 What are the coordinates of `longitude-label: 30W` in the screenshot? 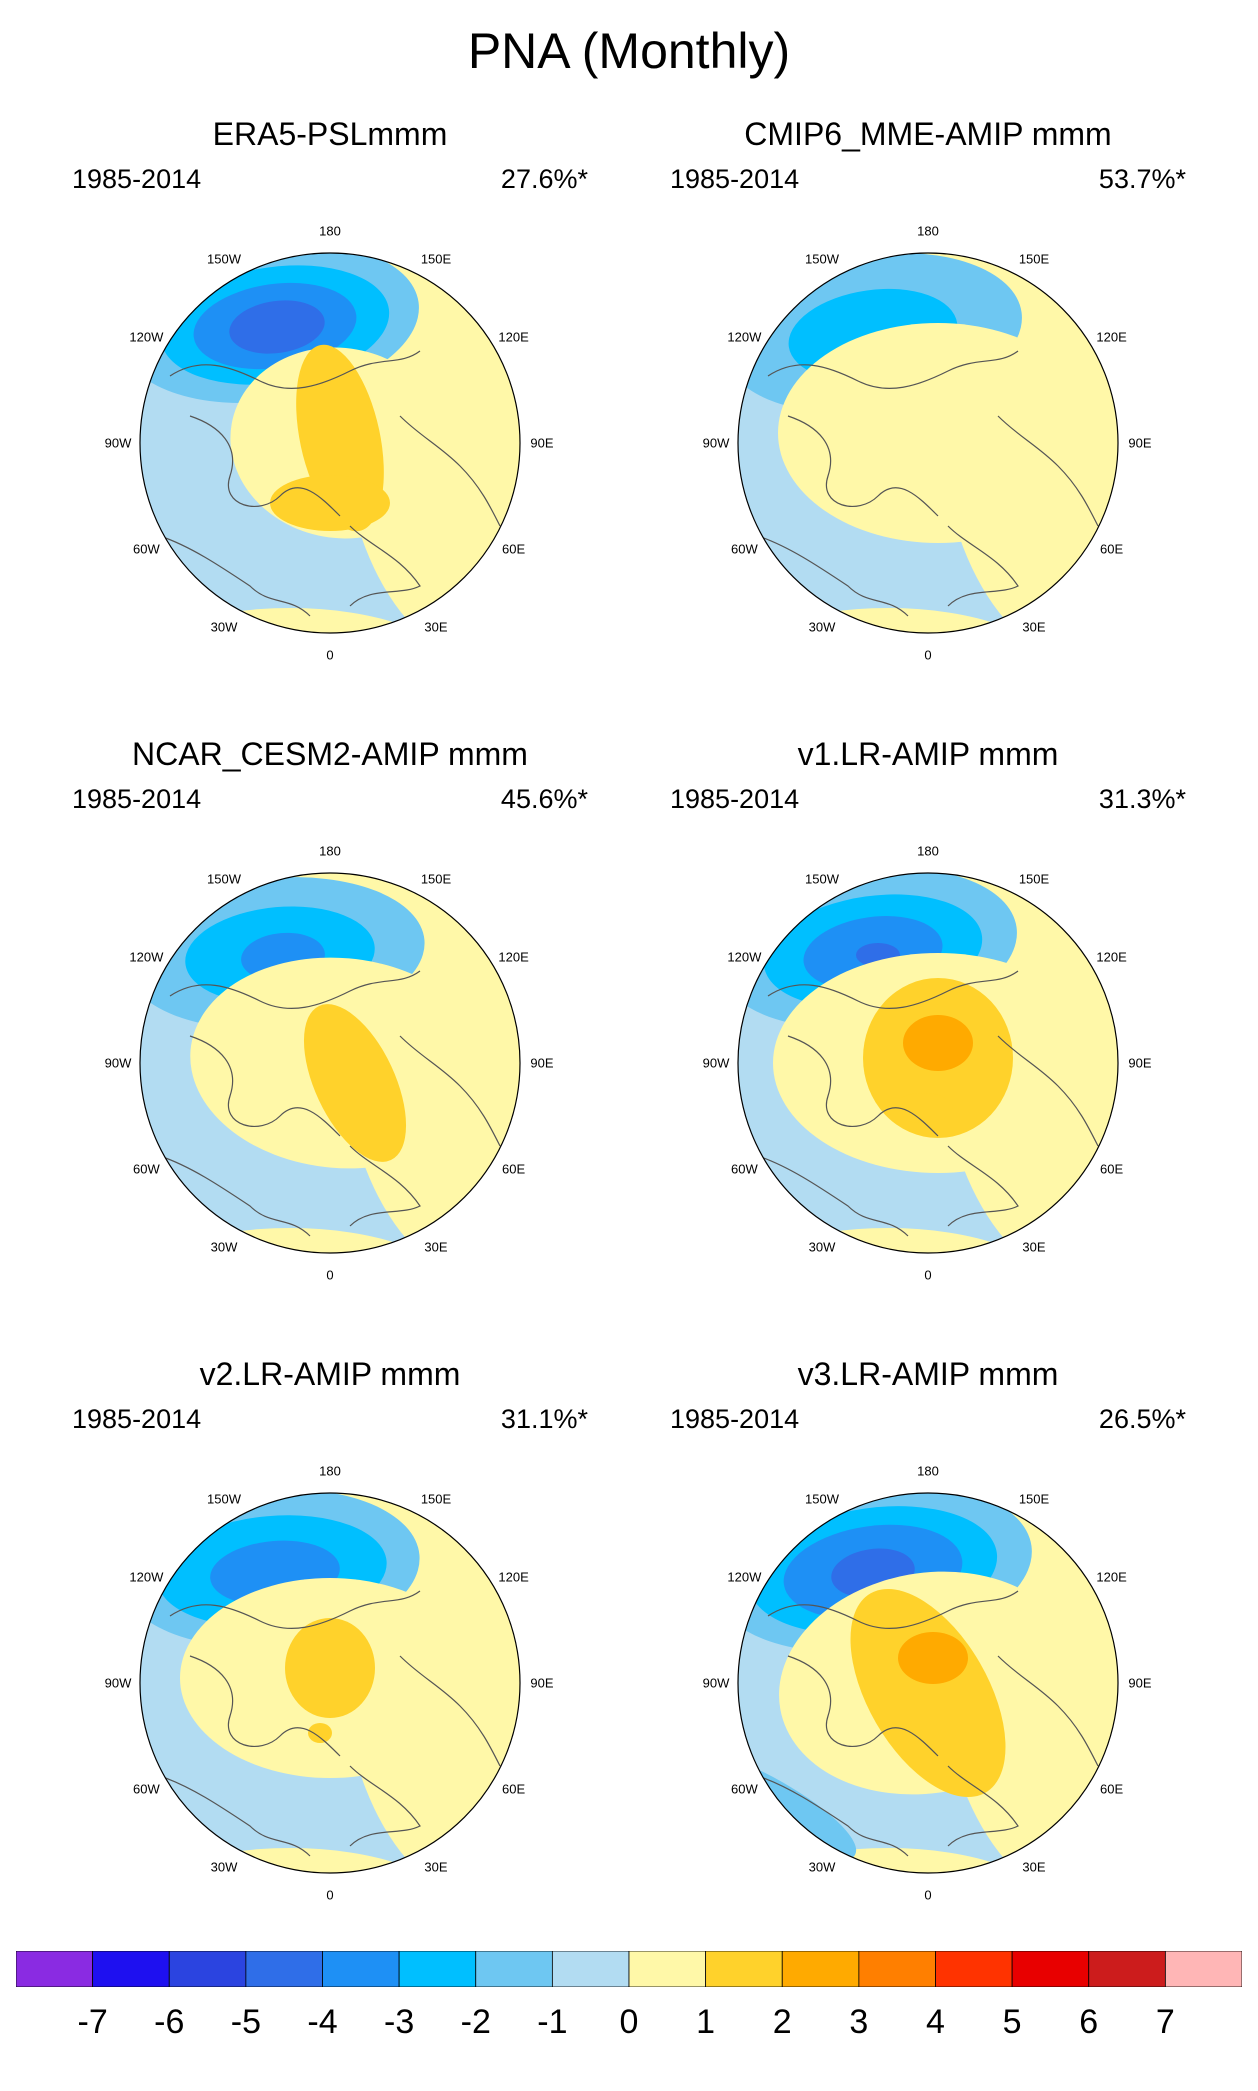 It's located at (822, 627).